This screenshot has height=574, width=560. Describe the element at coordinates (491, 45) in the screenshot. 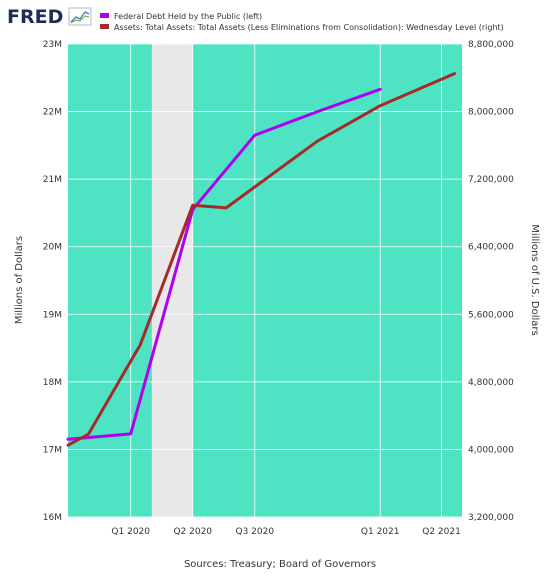

I see `right-tick-label: 8,800,000` at that location.